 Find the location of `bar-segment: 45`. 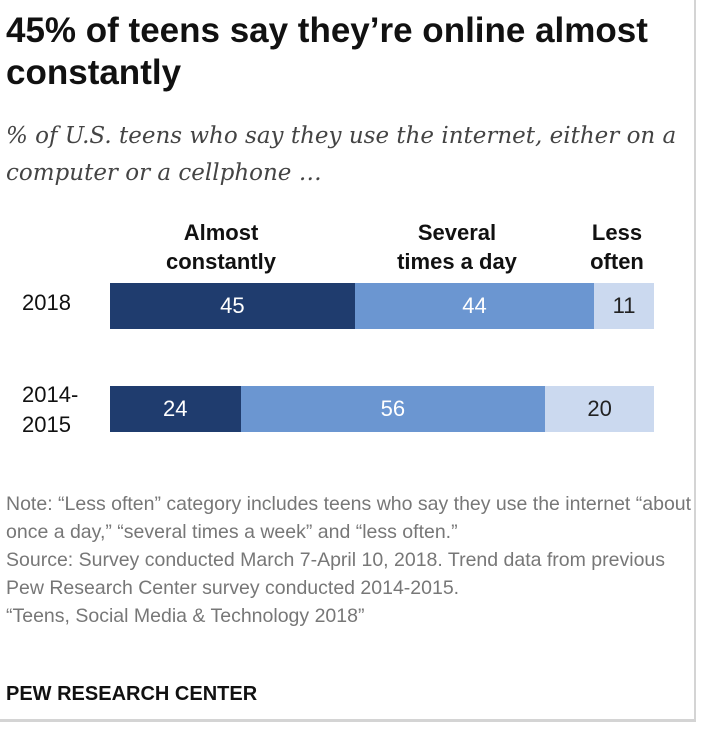

bar-segment: 45 is located at coordinates (232, 306).